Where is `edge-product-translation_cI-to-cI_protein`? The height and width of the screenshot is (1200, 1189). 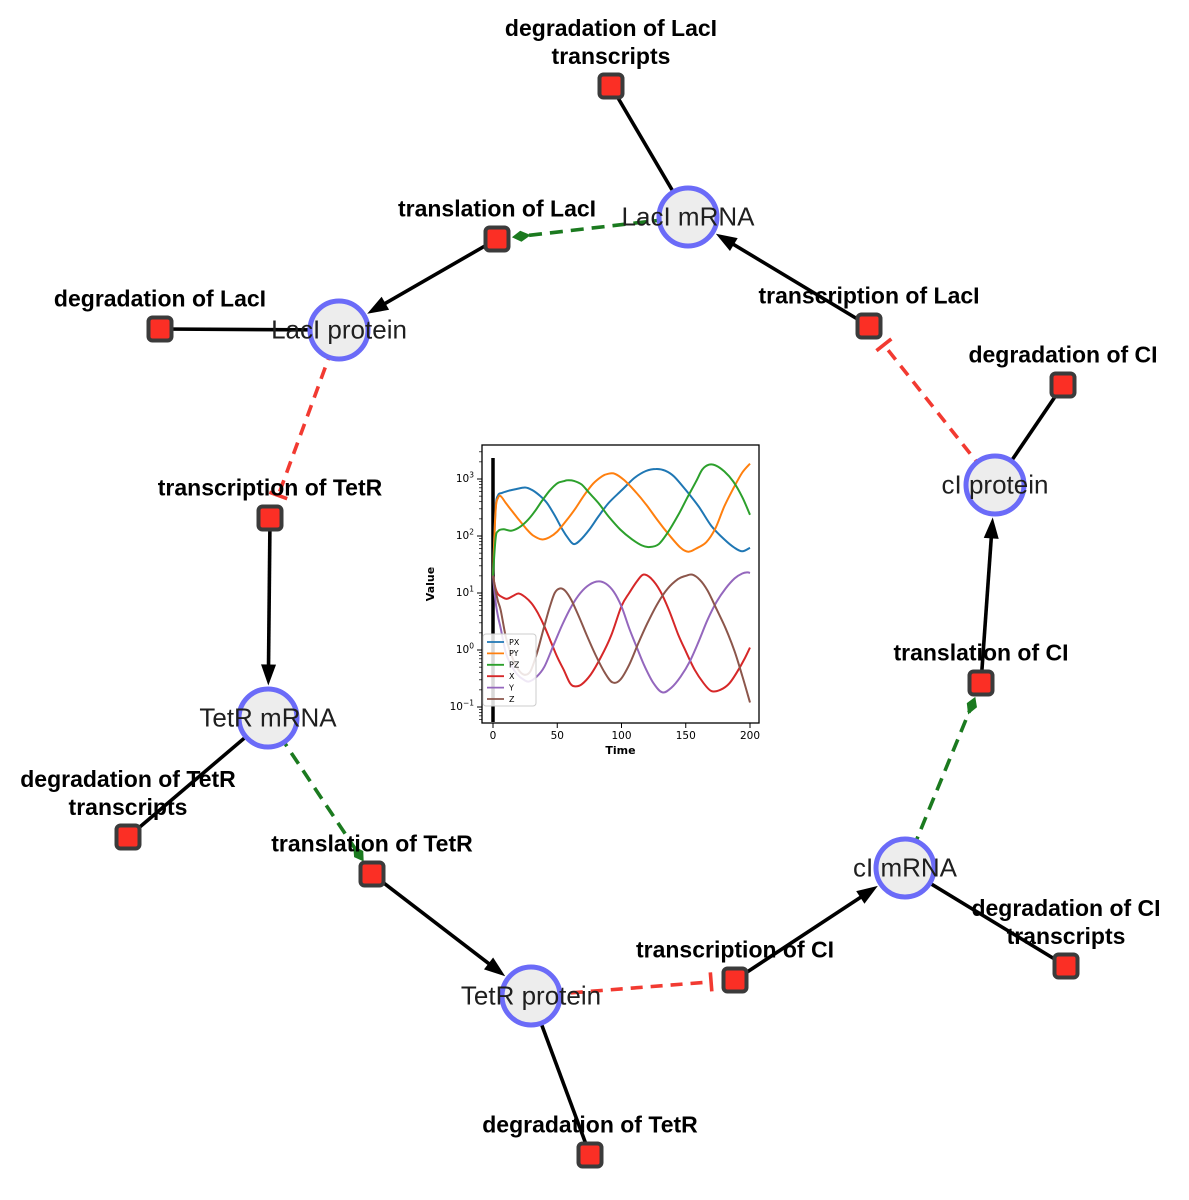
edge-product-translation_cI-to-cI_protein is located at coordinates (989, 600).